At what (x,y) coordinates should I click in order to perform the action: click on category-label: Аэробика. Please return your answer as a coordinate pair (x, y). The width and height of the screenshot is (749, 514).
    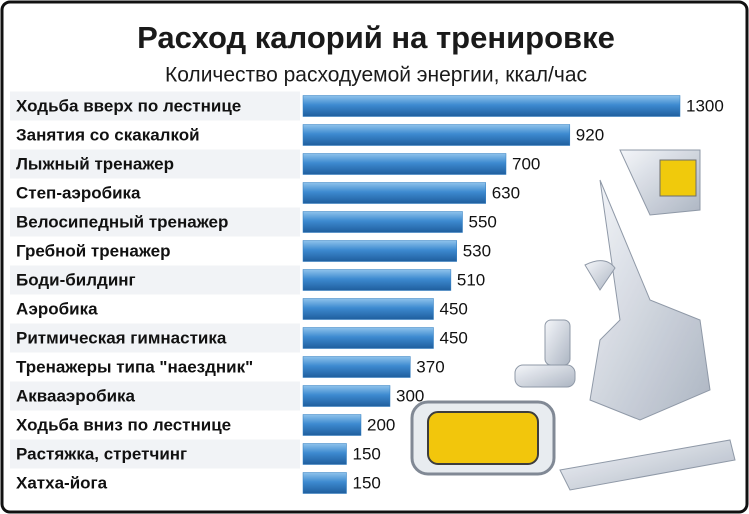
    Looking at the image, I should click on (57, 308).